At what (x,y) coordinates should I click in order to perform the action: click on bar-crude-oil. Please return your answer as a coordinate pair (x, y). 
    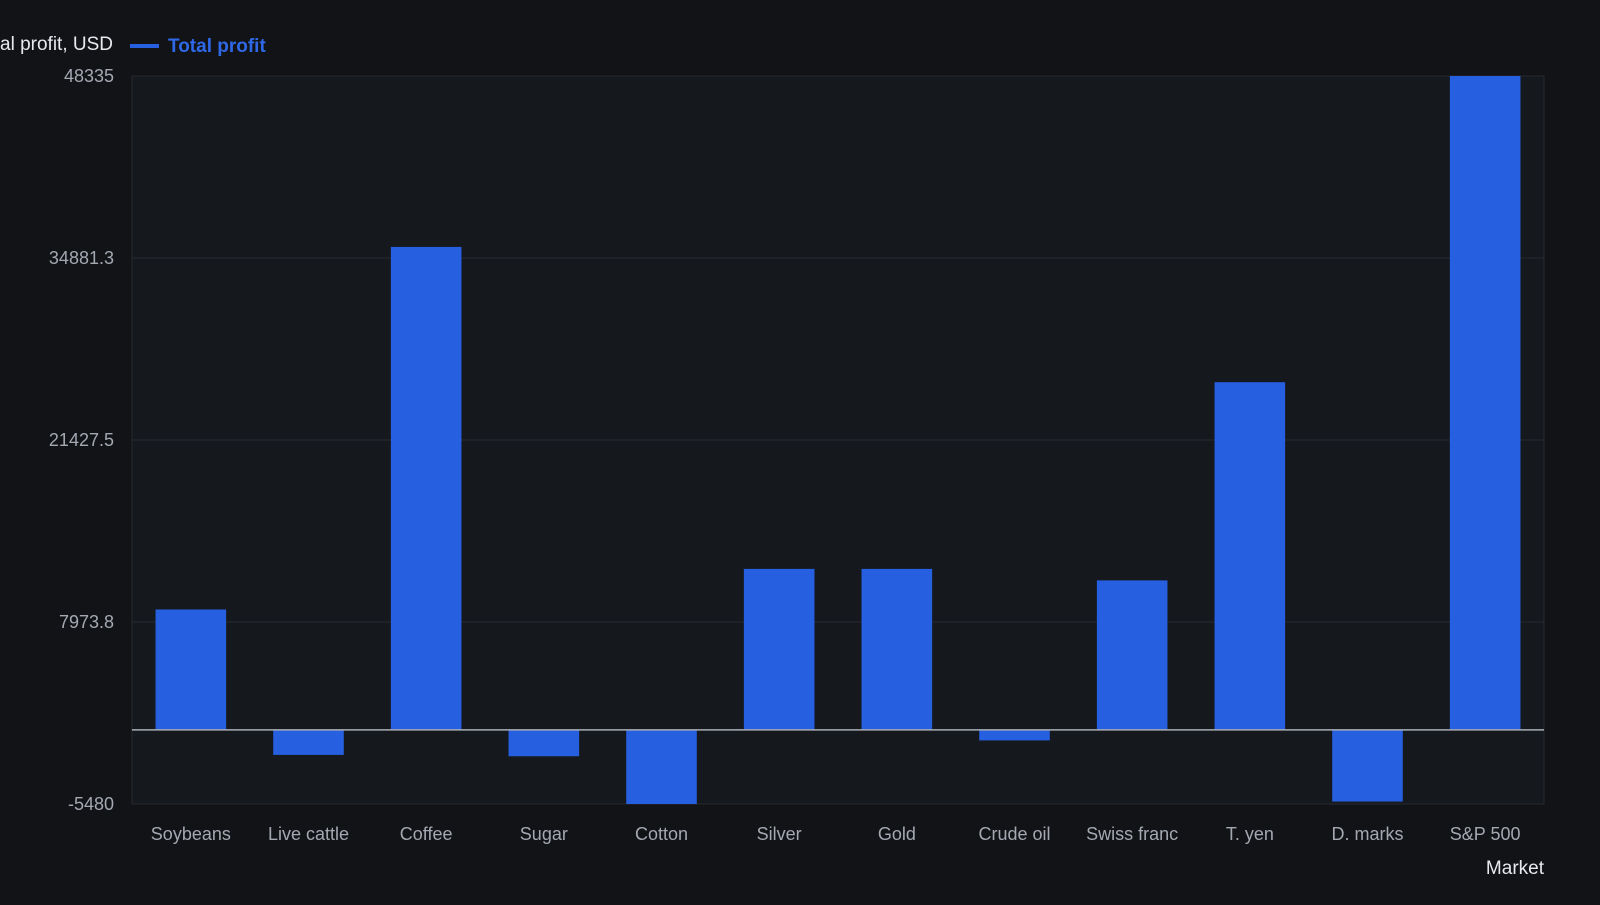
    Looking at the image, I should click on (1014, 735).